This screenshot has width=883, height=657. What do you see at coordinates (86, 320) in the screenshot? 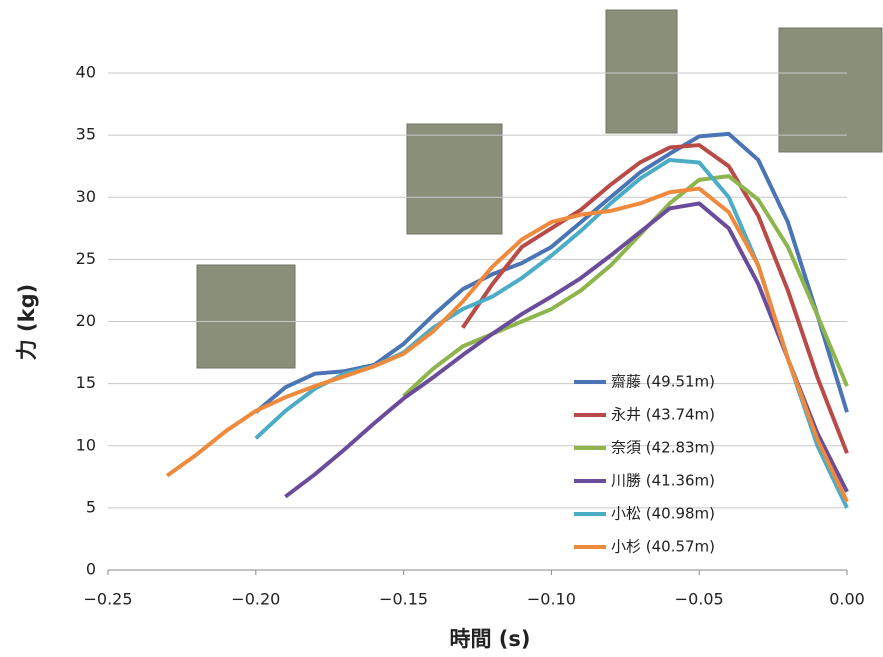
I see `y-tick-label: 20` at bounding box center [86, 320].